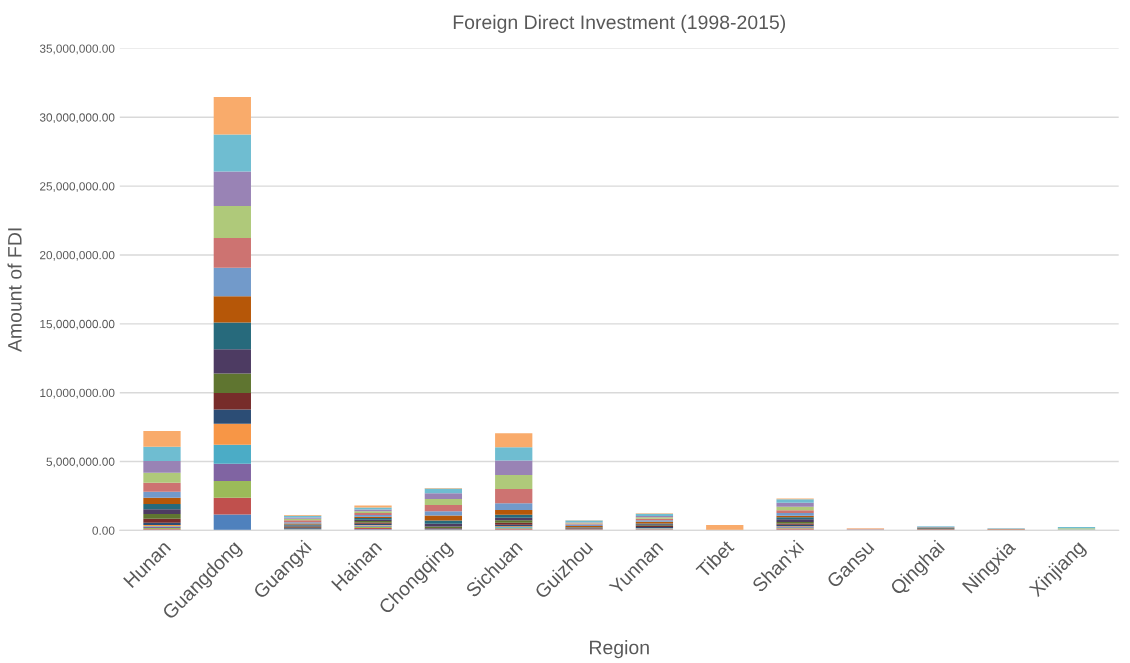 This screenshot has height=663, width=1130. I want to click on y-tick-label: 25,000,000.00, so click(77, 187).